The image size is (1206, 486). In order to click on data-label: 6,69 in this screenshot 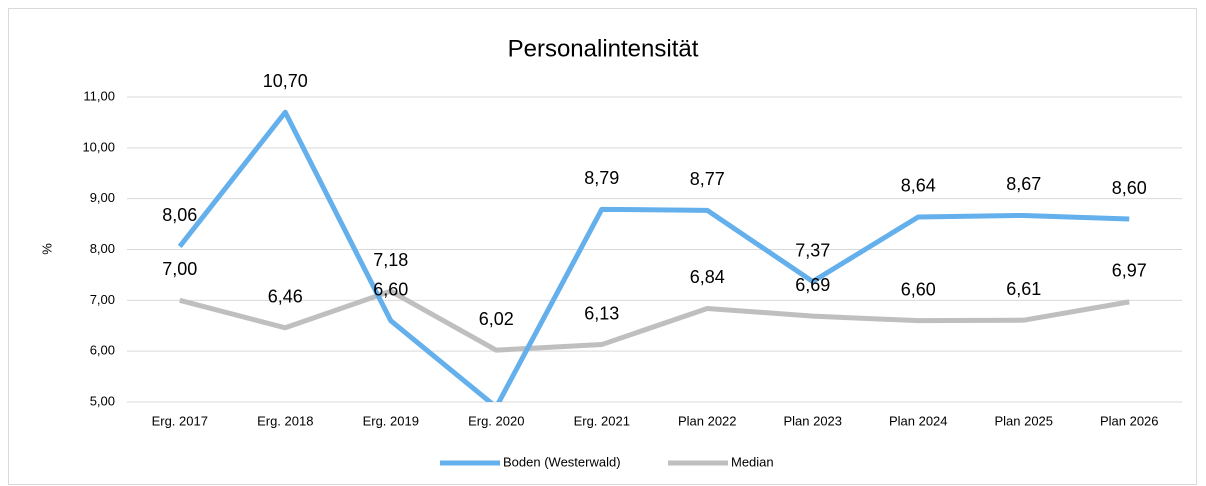, I will do `click(812, 285)`.